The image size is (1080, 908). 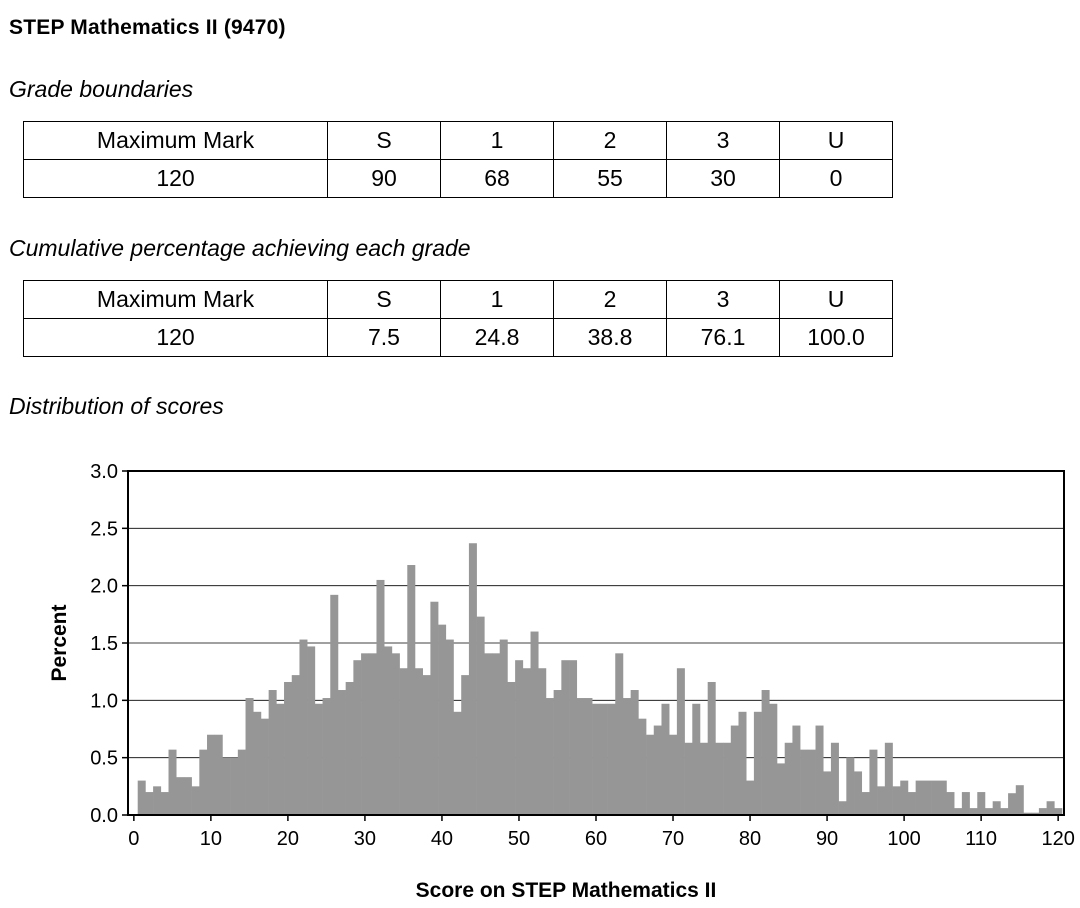 What do you see at coordinates (723, 140) in the screenshot?
I see `table-cell: 3` at bounding box center [723, 140].